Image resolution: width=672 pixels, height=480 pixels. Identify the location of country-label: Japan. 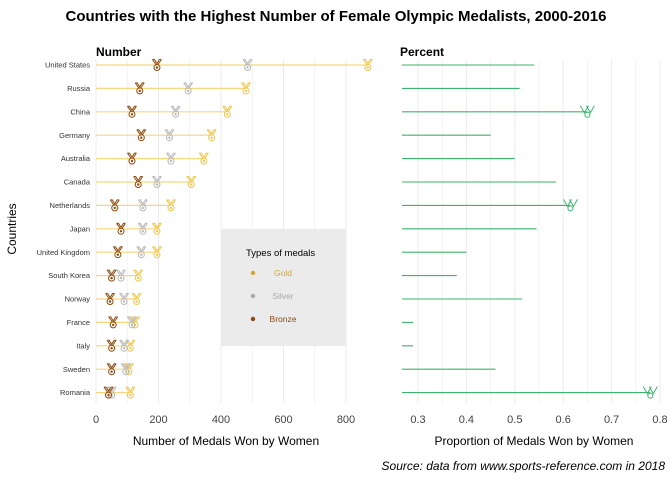
(80, 228).